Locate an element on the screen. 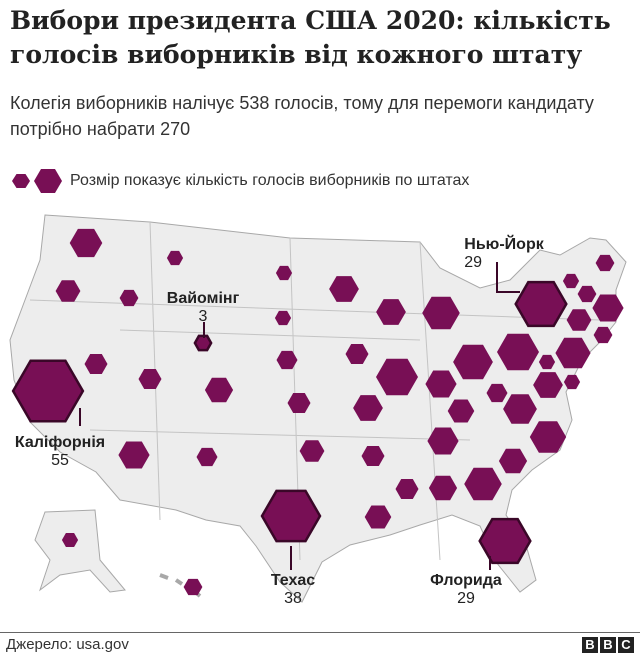 Image resolution: width=640 pixels, height=658 pixels. state-hex-tx is located at coordinates (291, 516).